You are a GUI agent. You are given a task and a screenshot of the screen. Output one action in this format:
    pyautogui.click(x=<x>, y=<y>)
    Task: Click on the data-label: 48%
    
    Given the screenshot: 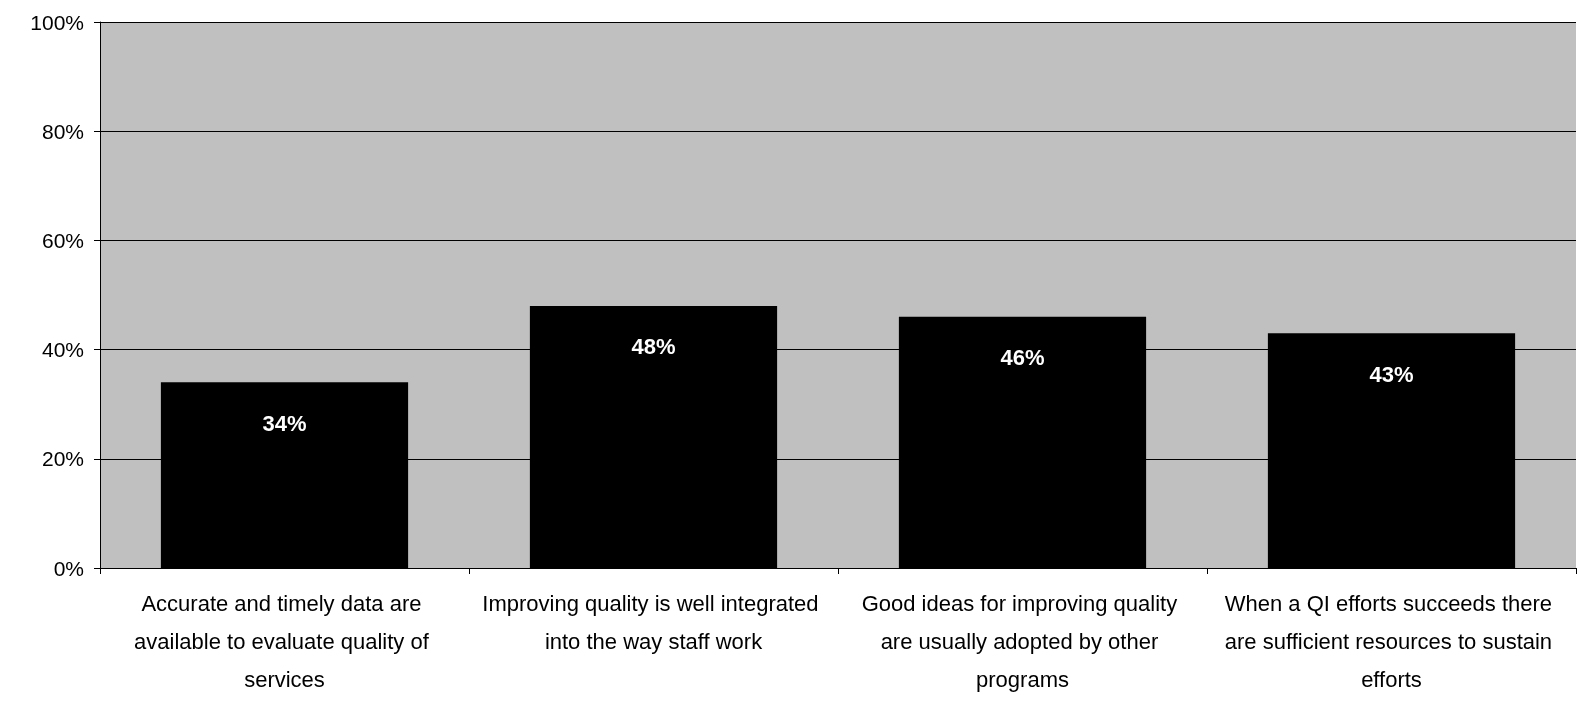 What is the action you would take?
    pyautogui.click(x=653, y=347)
    